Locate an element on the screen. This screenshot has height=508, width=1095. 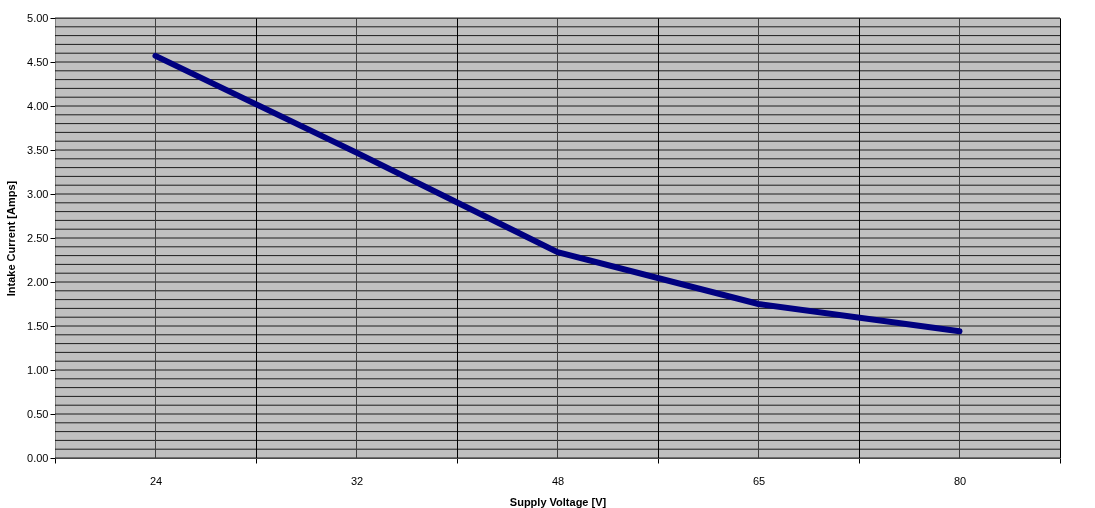
y-tick-label: 1.00 is located at coordinates (38, 369).